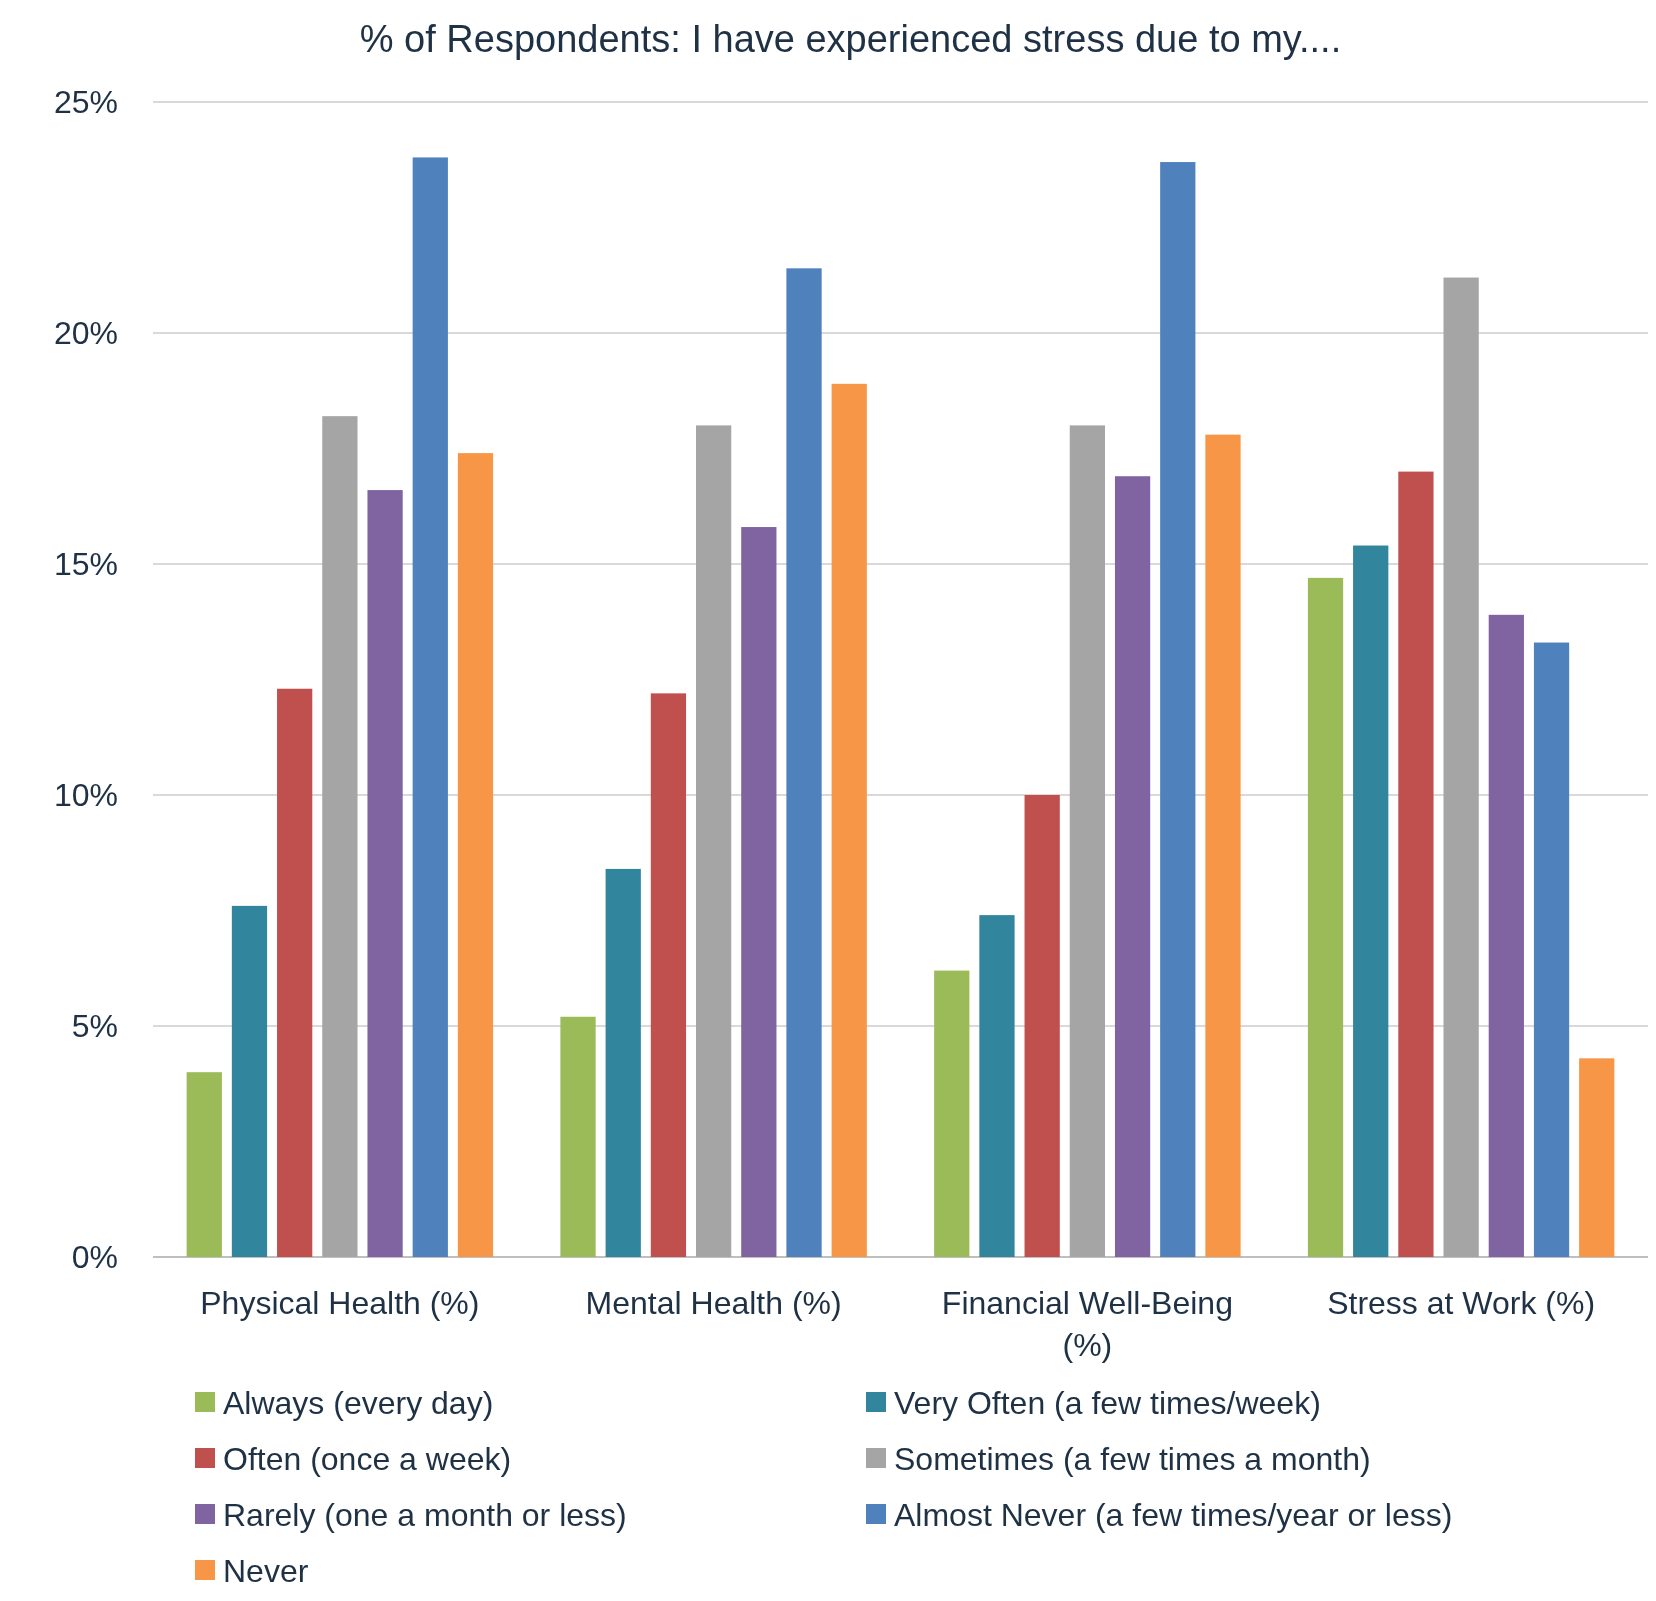  What do you see at coordinates (1461, 1303) in the screenshot?
I see `x-tick-label: Stress at Work (%)` at bounding box center [1461, 1303].